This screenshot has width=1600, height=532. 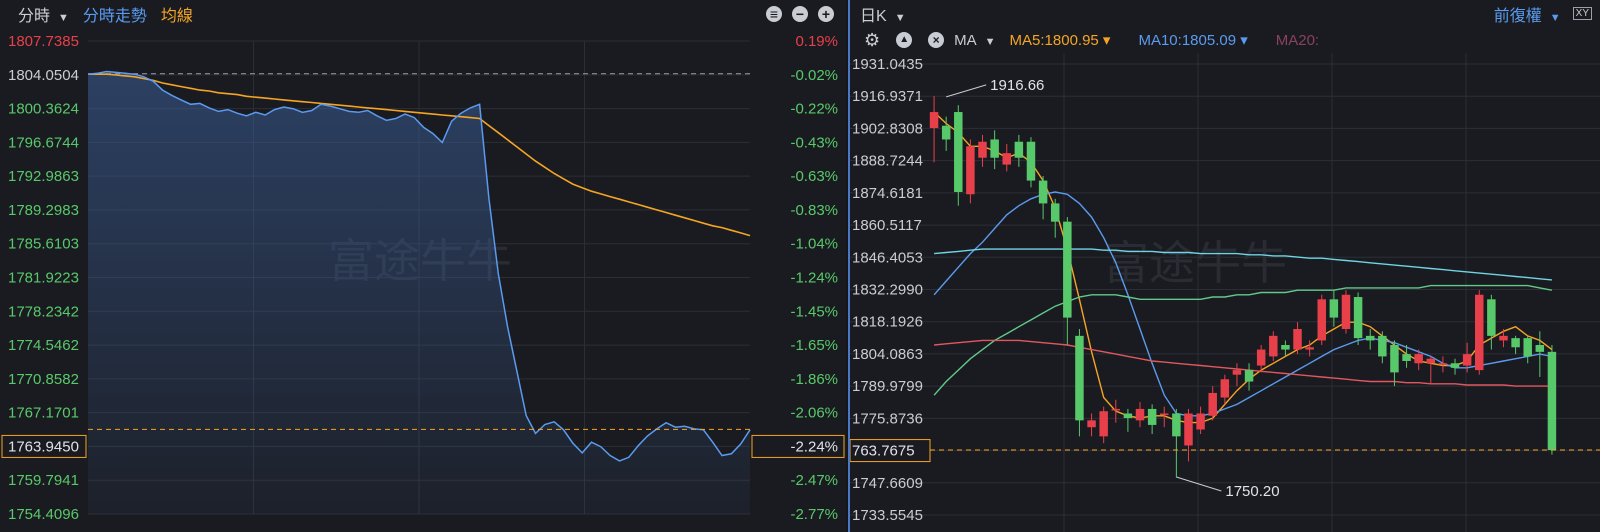 What do you see at coordinates (887, 257) in the screenshot?
I see `price-tick-label: 1846.4053` at bounding box center [887, 257].